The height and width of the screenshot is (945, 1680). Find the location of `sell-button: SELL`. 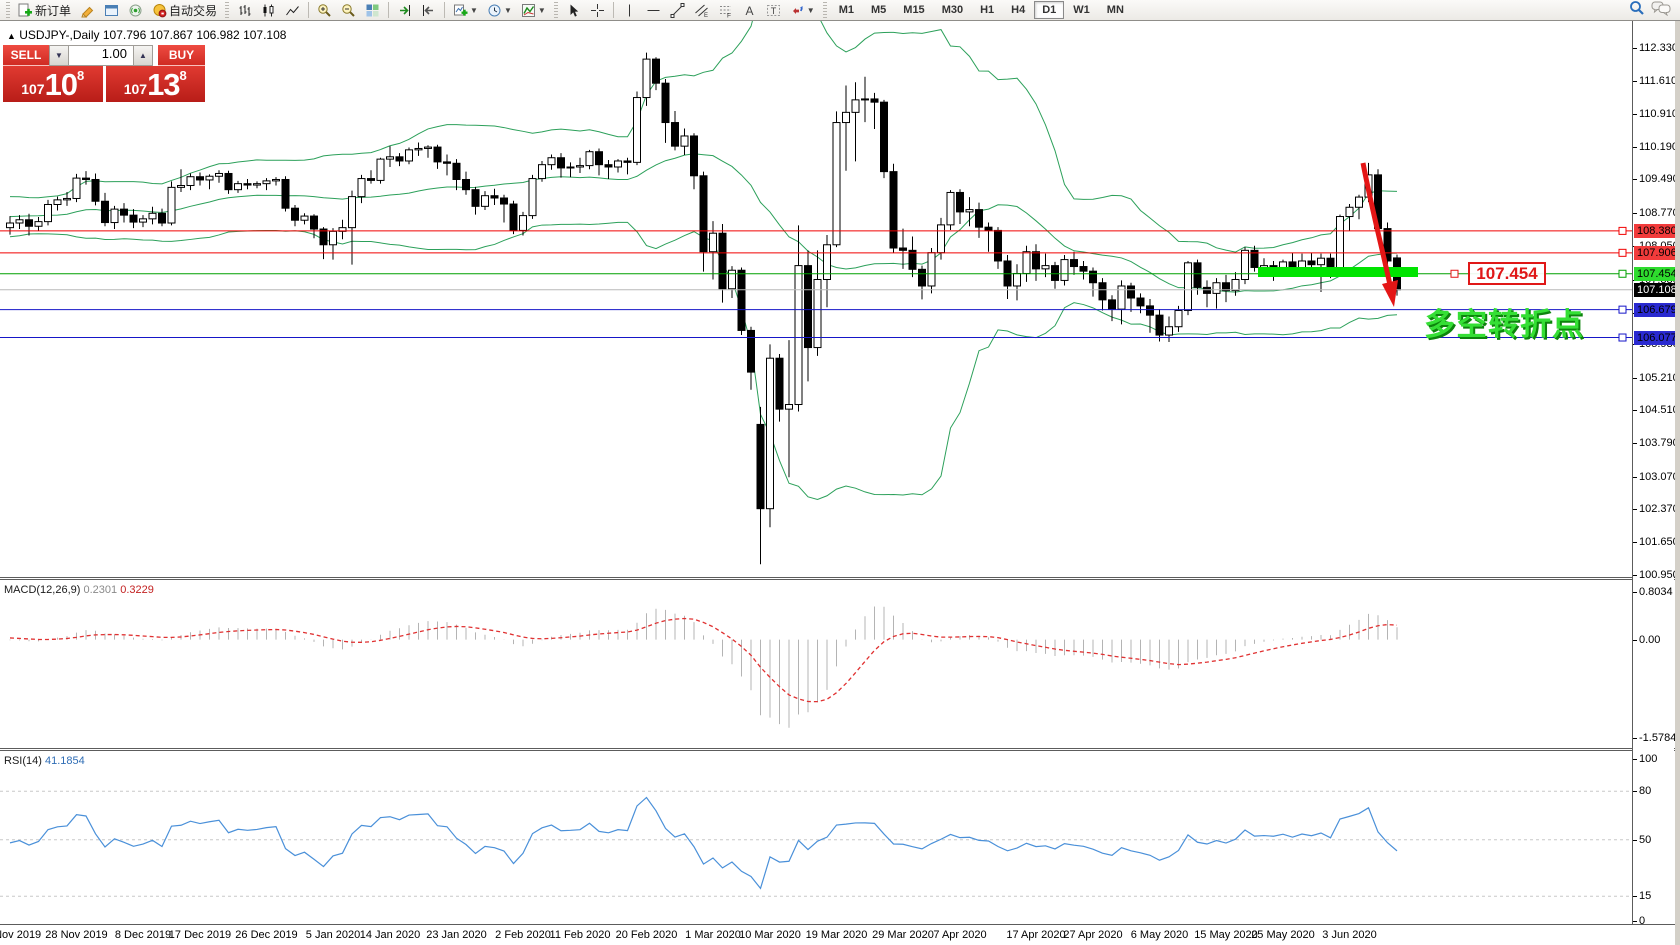

sell-button: SELL is located at coordinates (26, 55).